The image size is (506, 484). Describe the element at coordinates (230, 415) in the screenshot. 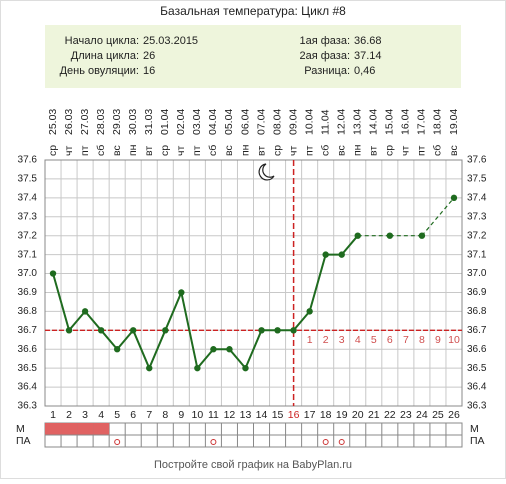

I see `x-tick-label: 12` at that location.